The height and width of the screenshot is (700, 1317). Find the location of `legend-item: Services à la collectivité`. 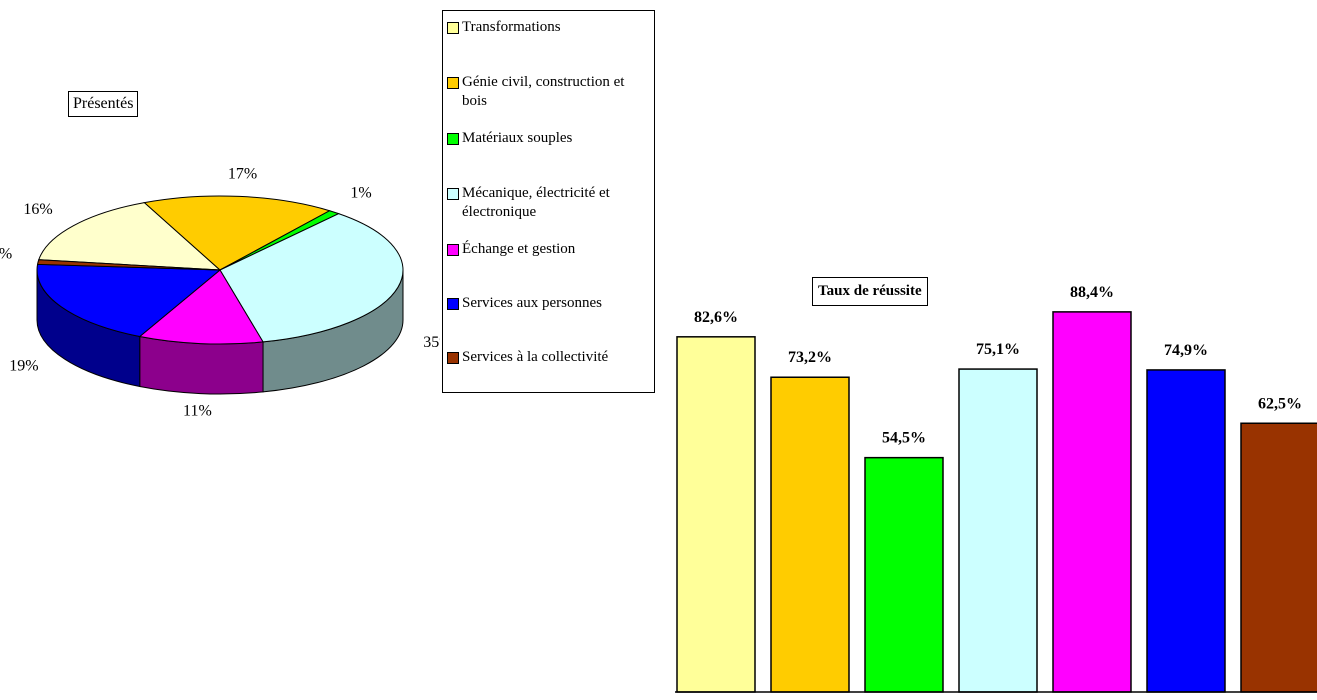

legend-item: Services à la collectivité is located at coordinates (547, 357).